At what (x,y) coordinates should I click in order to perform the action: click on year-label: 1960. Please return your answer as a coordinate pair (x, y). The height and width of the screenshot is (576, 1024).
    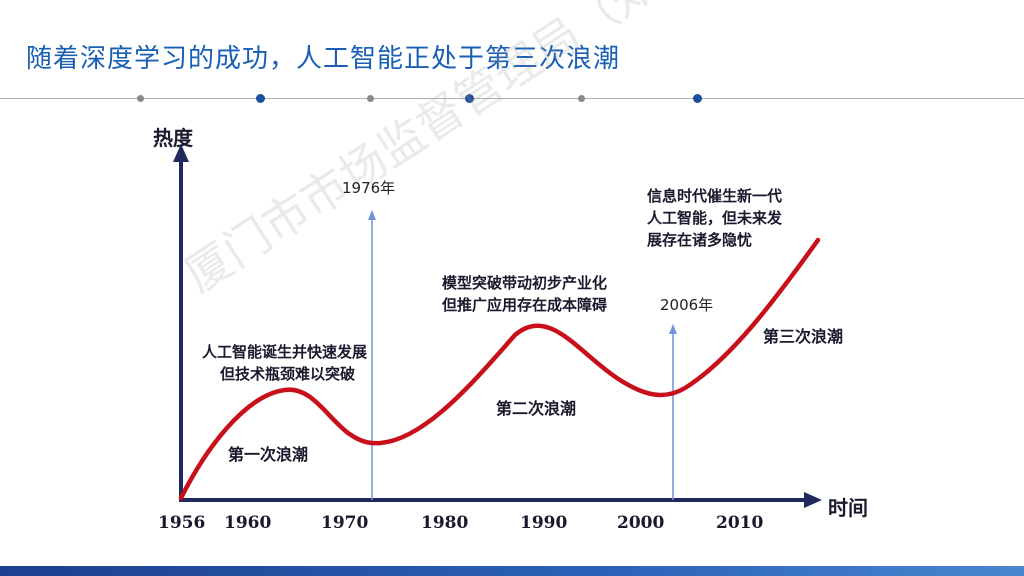
    Looking at the image, I should click on (248, 523).